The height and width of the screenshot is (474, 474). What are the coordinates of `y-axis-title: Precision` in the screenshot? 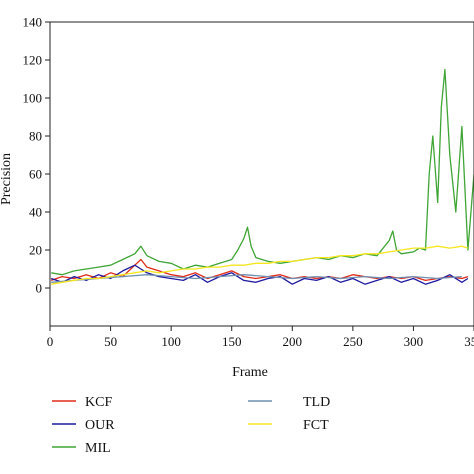 It's located at (7, 179).